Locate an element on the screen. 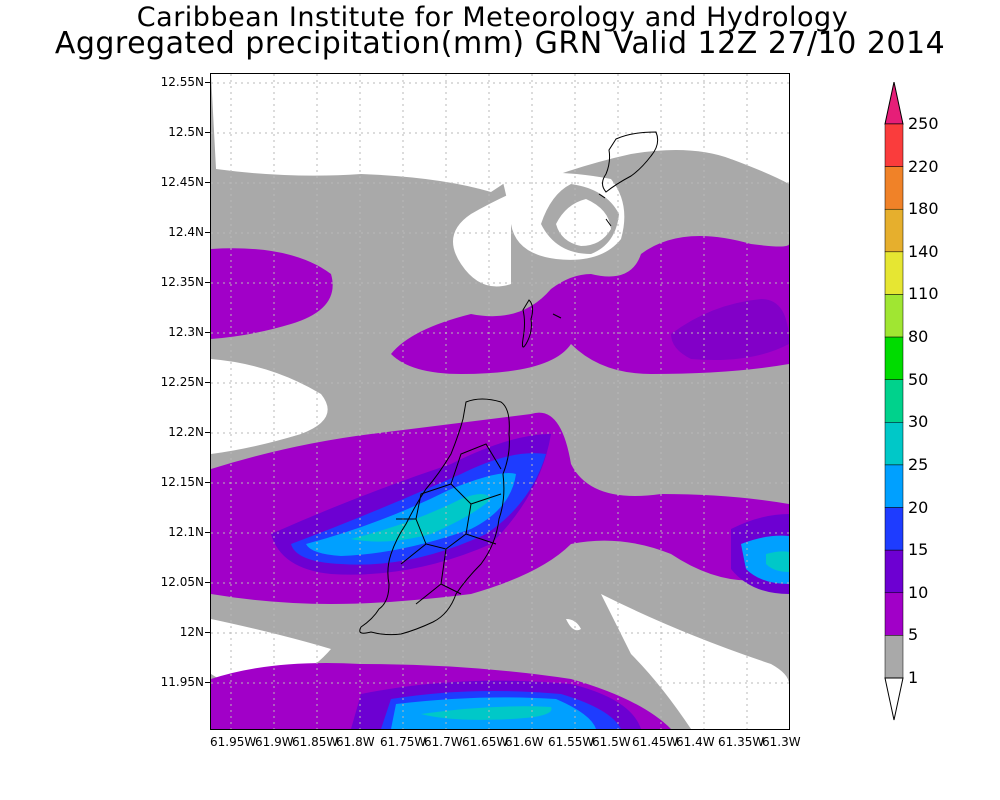 The image size is (1000, 800). lat-label: 11.95N is located at coordinates (182, 682).